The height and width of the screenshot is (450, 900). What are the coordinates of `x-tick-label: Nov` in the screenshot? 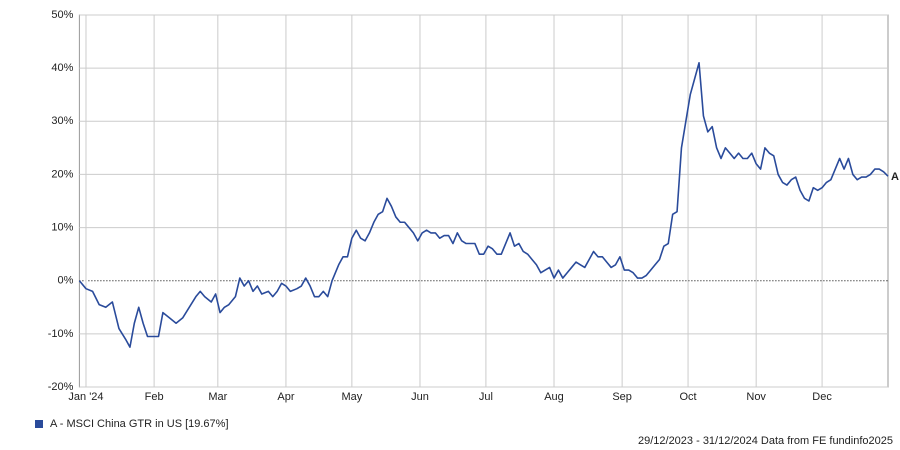 It's located at (756, 397).